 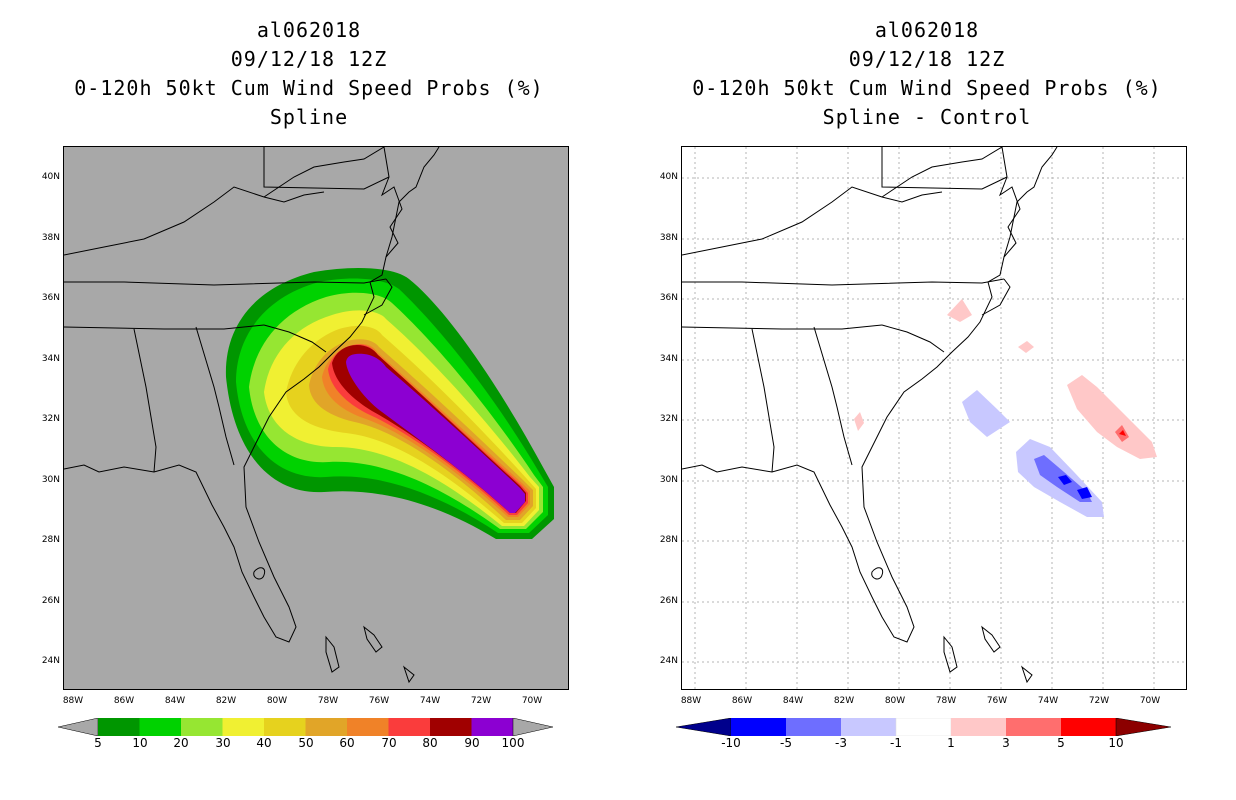 I want to click on colorbar-label: 90, so click(x=472, y=743).